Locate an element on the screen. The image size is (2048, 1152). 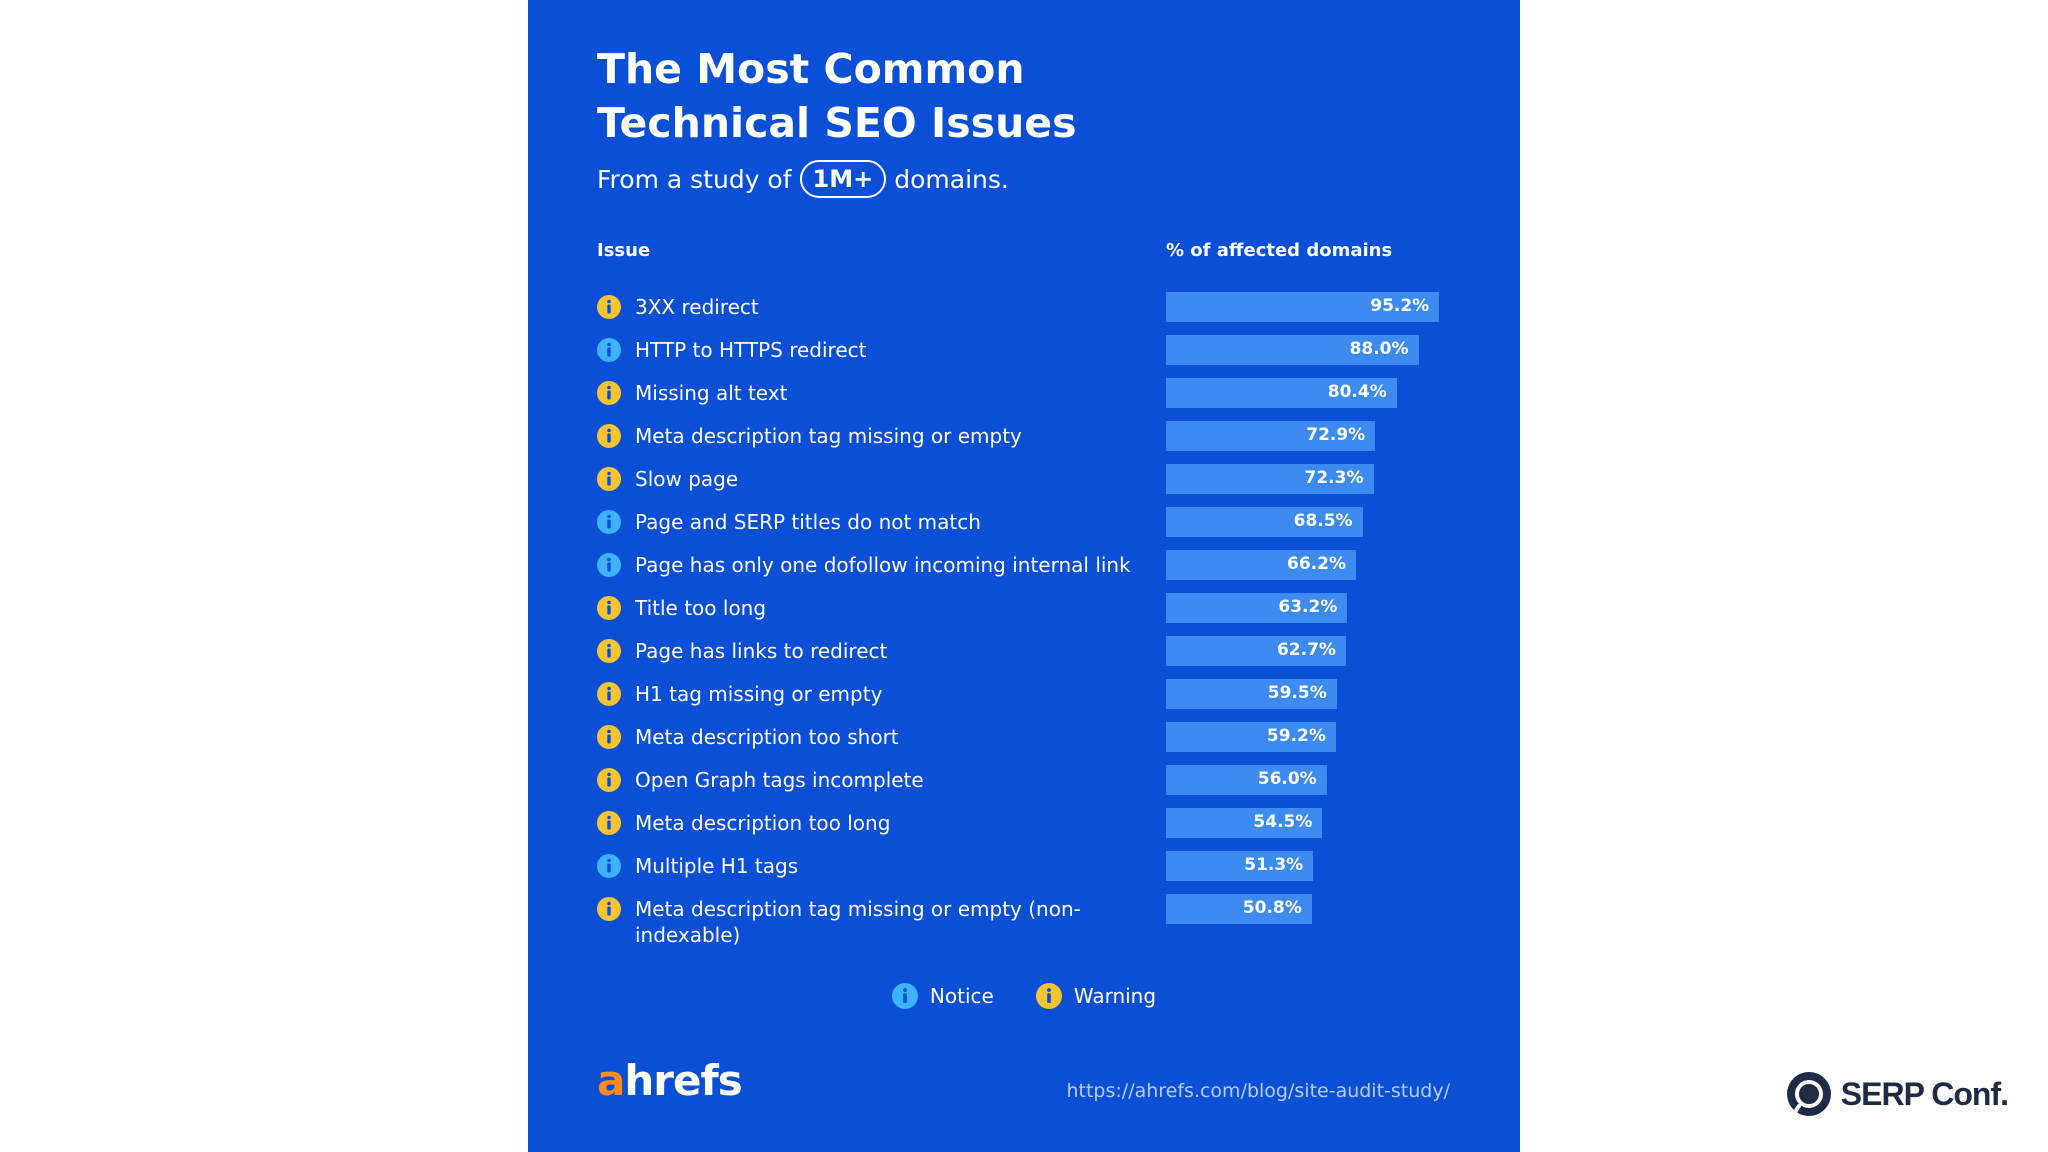
bar-row: Page and SERP titles do not match 68.5% is located at coordinates (1024, 522).